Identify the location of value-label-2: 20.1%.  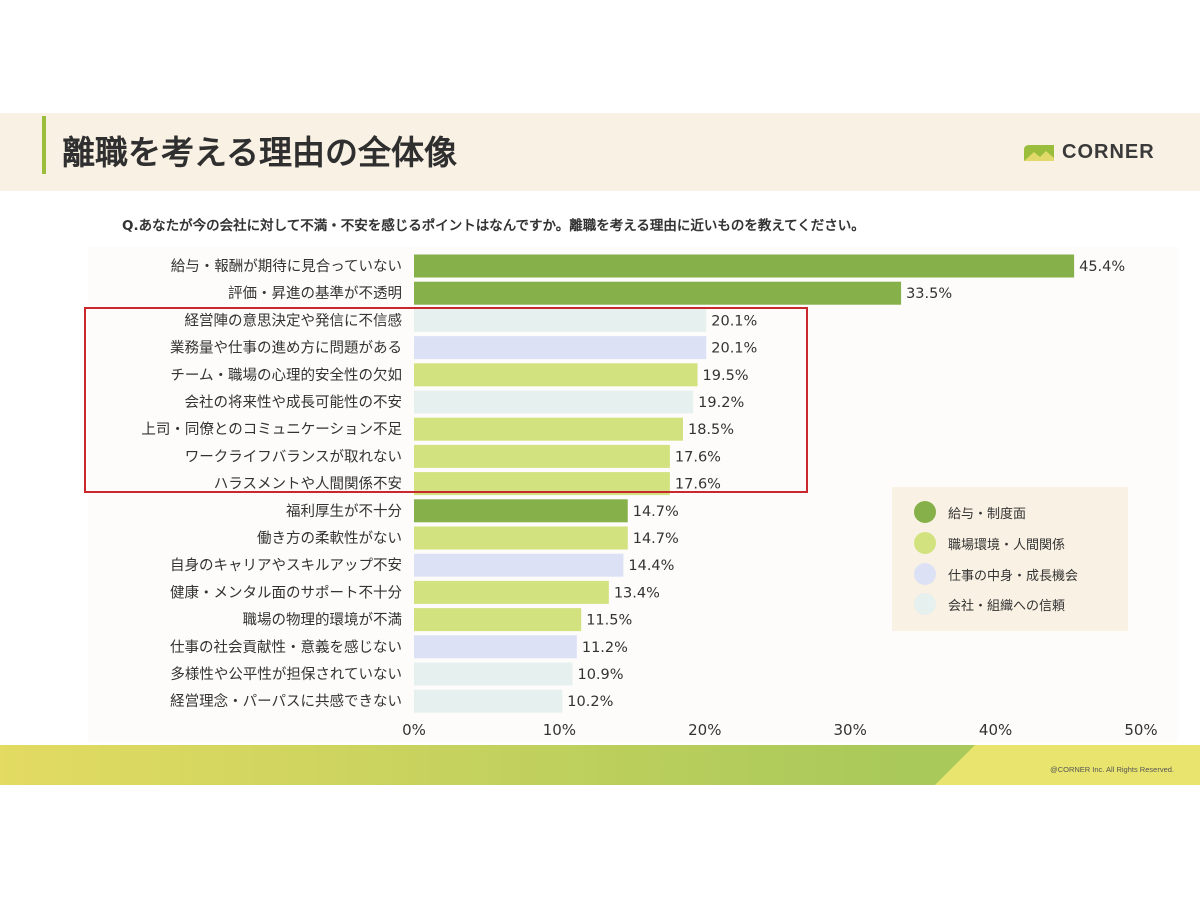
(734, 321).